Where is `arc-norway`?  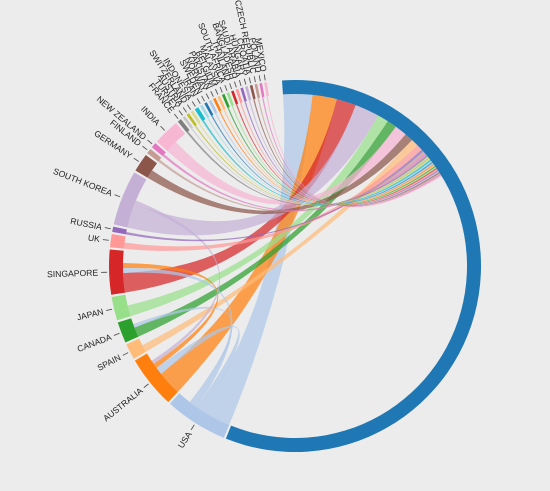 arc-norway is located at coordinates (213, 107).